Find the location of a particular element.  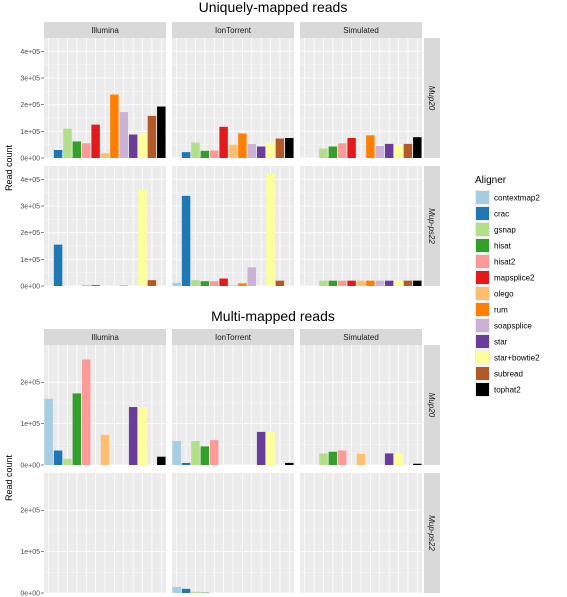

column-strip-label: Simulated is located at coordinates (361, 337).